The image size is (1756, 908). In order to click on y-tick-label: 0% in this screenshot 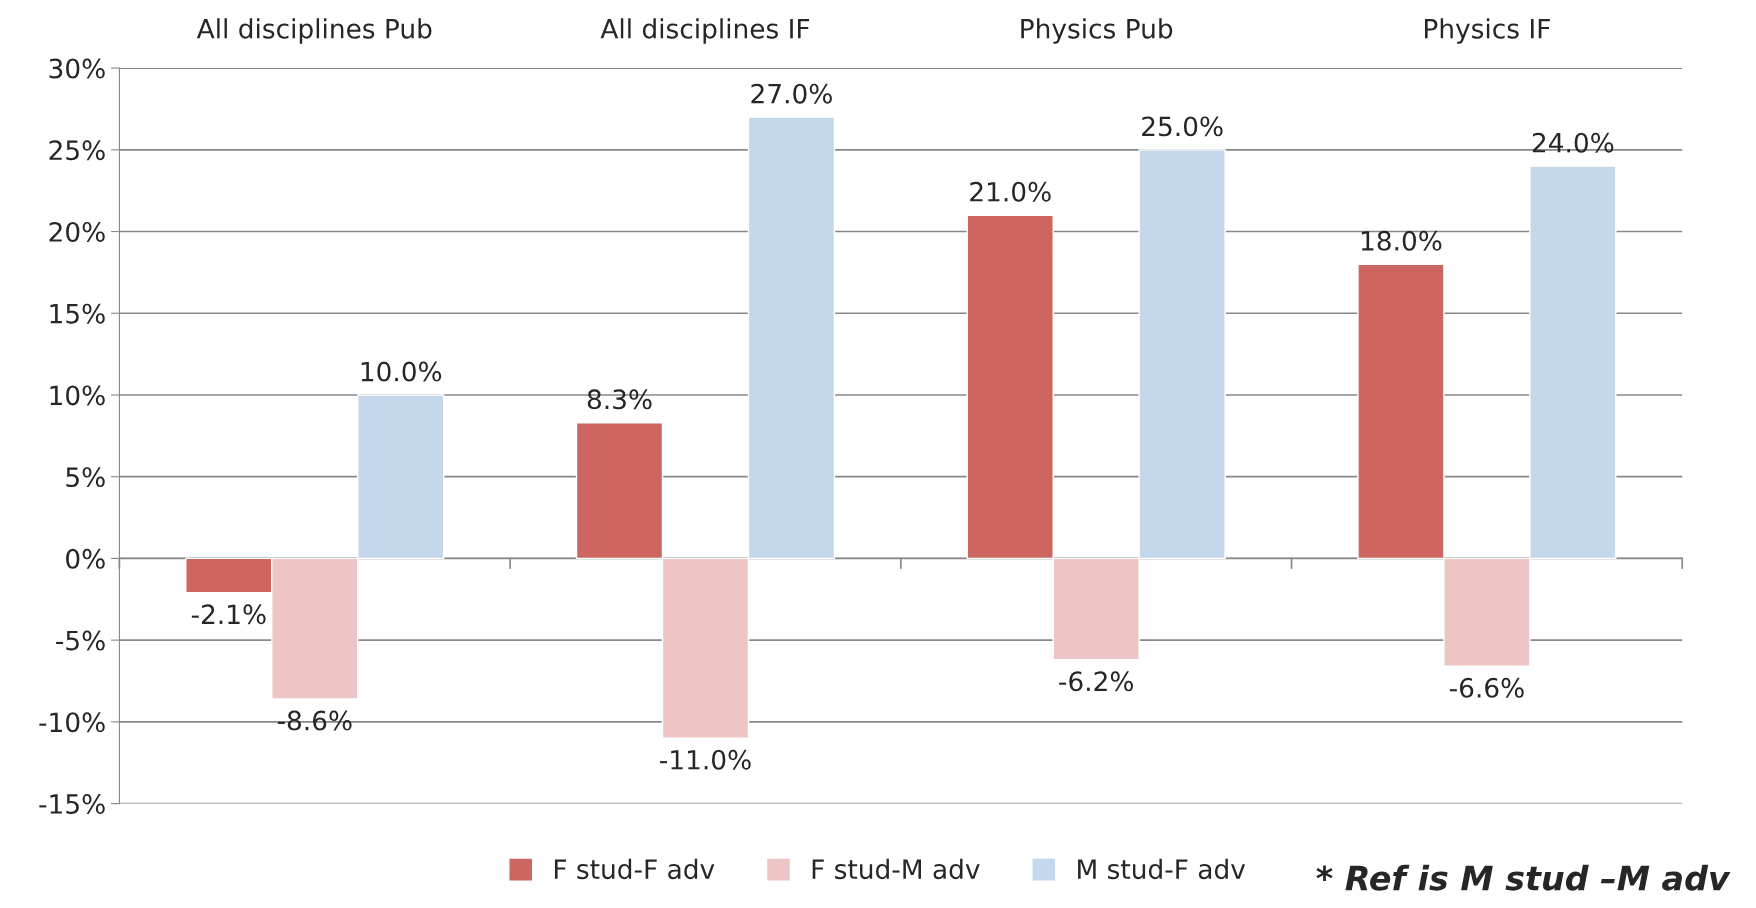, I will do `click(85, 558)`.